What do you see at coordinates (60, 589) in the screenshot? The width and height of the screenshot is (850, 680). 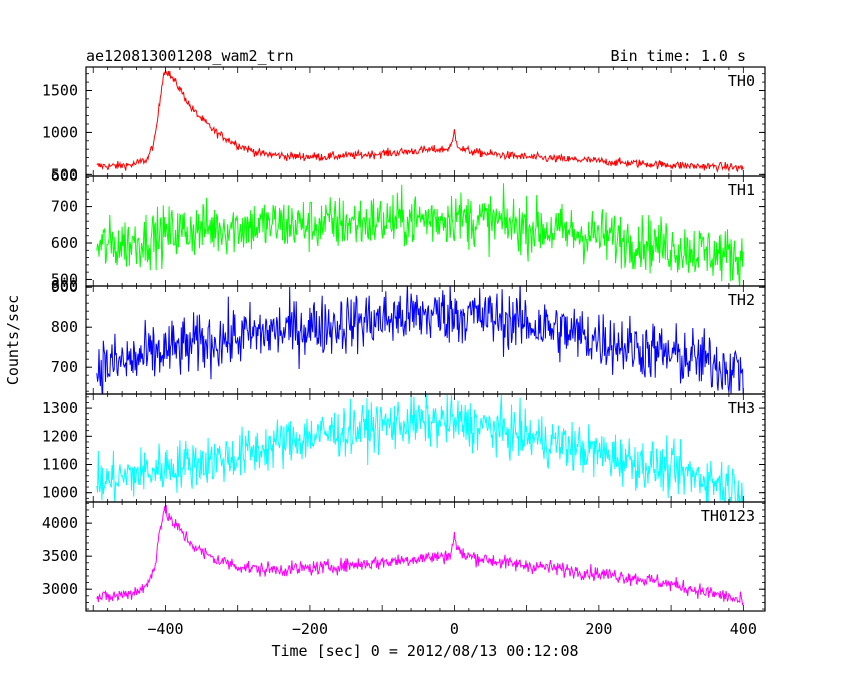 I see `y-tick-label: 3000` at bounding box center [60, 589].